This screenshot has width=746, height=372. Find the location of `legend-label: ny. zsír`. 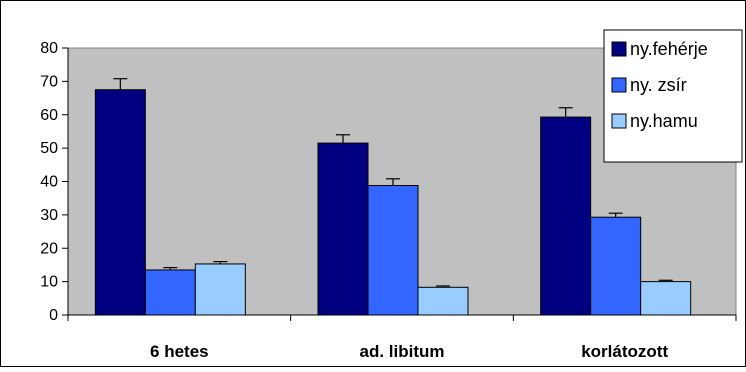

legend-label: ny. zsír is located at coordinates (658, 85).